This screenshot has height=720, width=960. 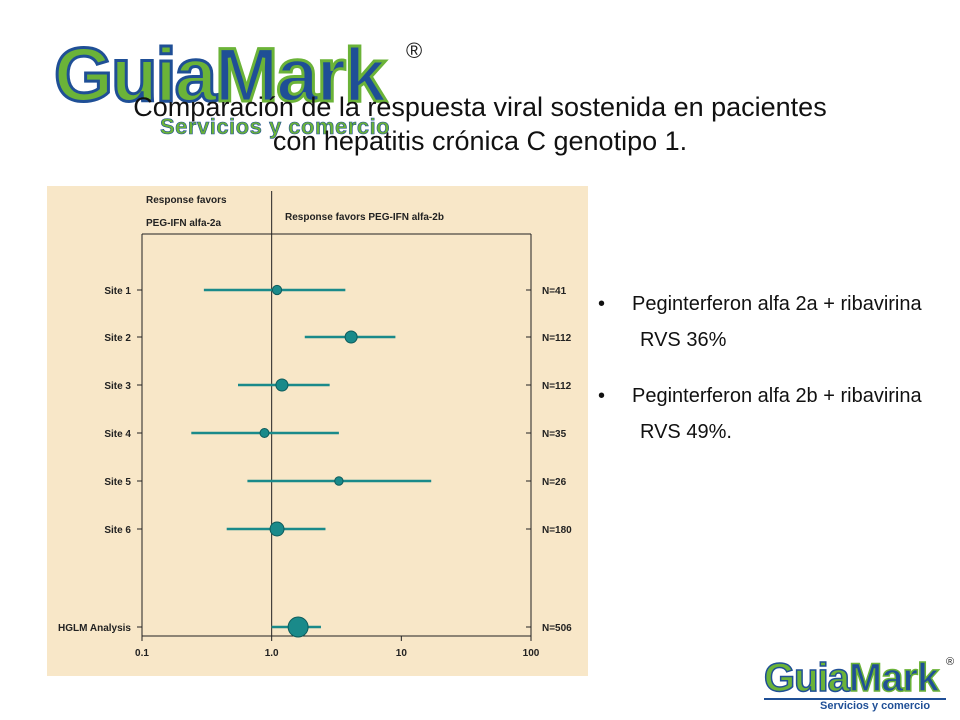 What do you see at coordinates (554, 434) in the screenshot?
I see `row-n-label: N=35` at bounding box center [554, 434].